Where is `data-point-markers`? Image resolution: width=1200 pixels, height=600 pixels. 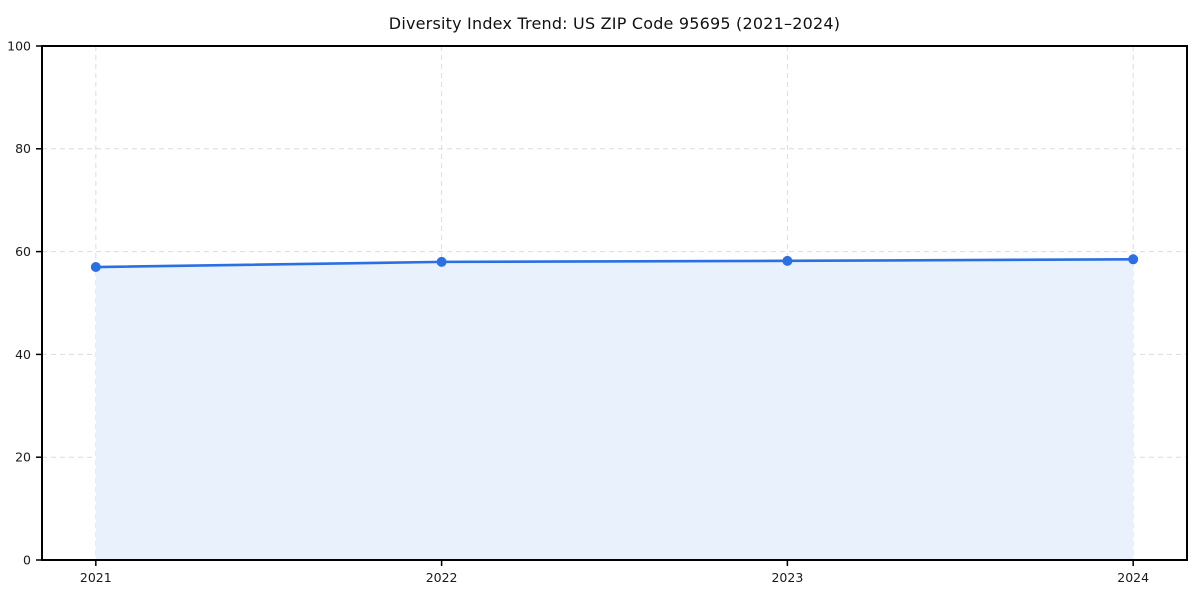 data-point-markers is located at coordinates (614, 263).